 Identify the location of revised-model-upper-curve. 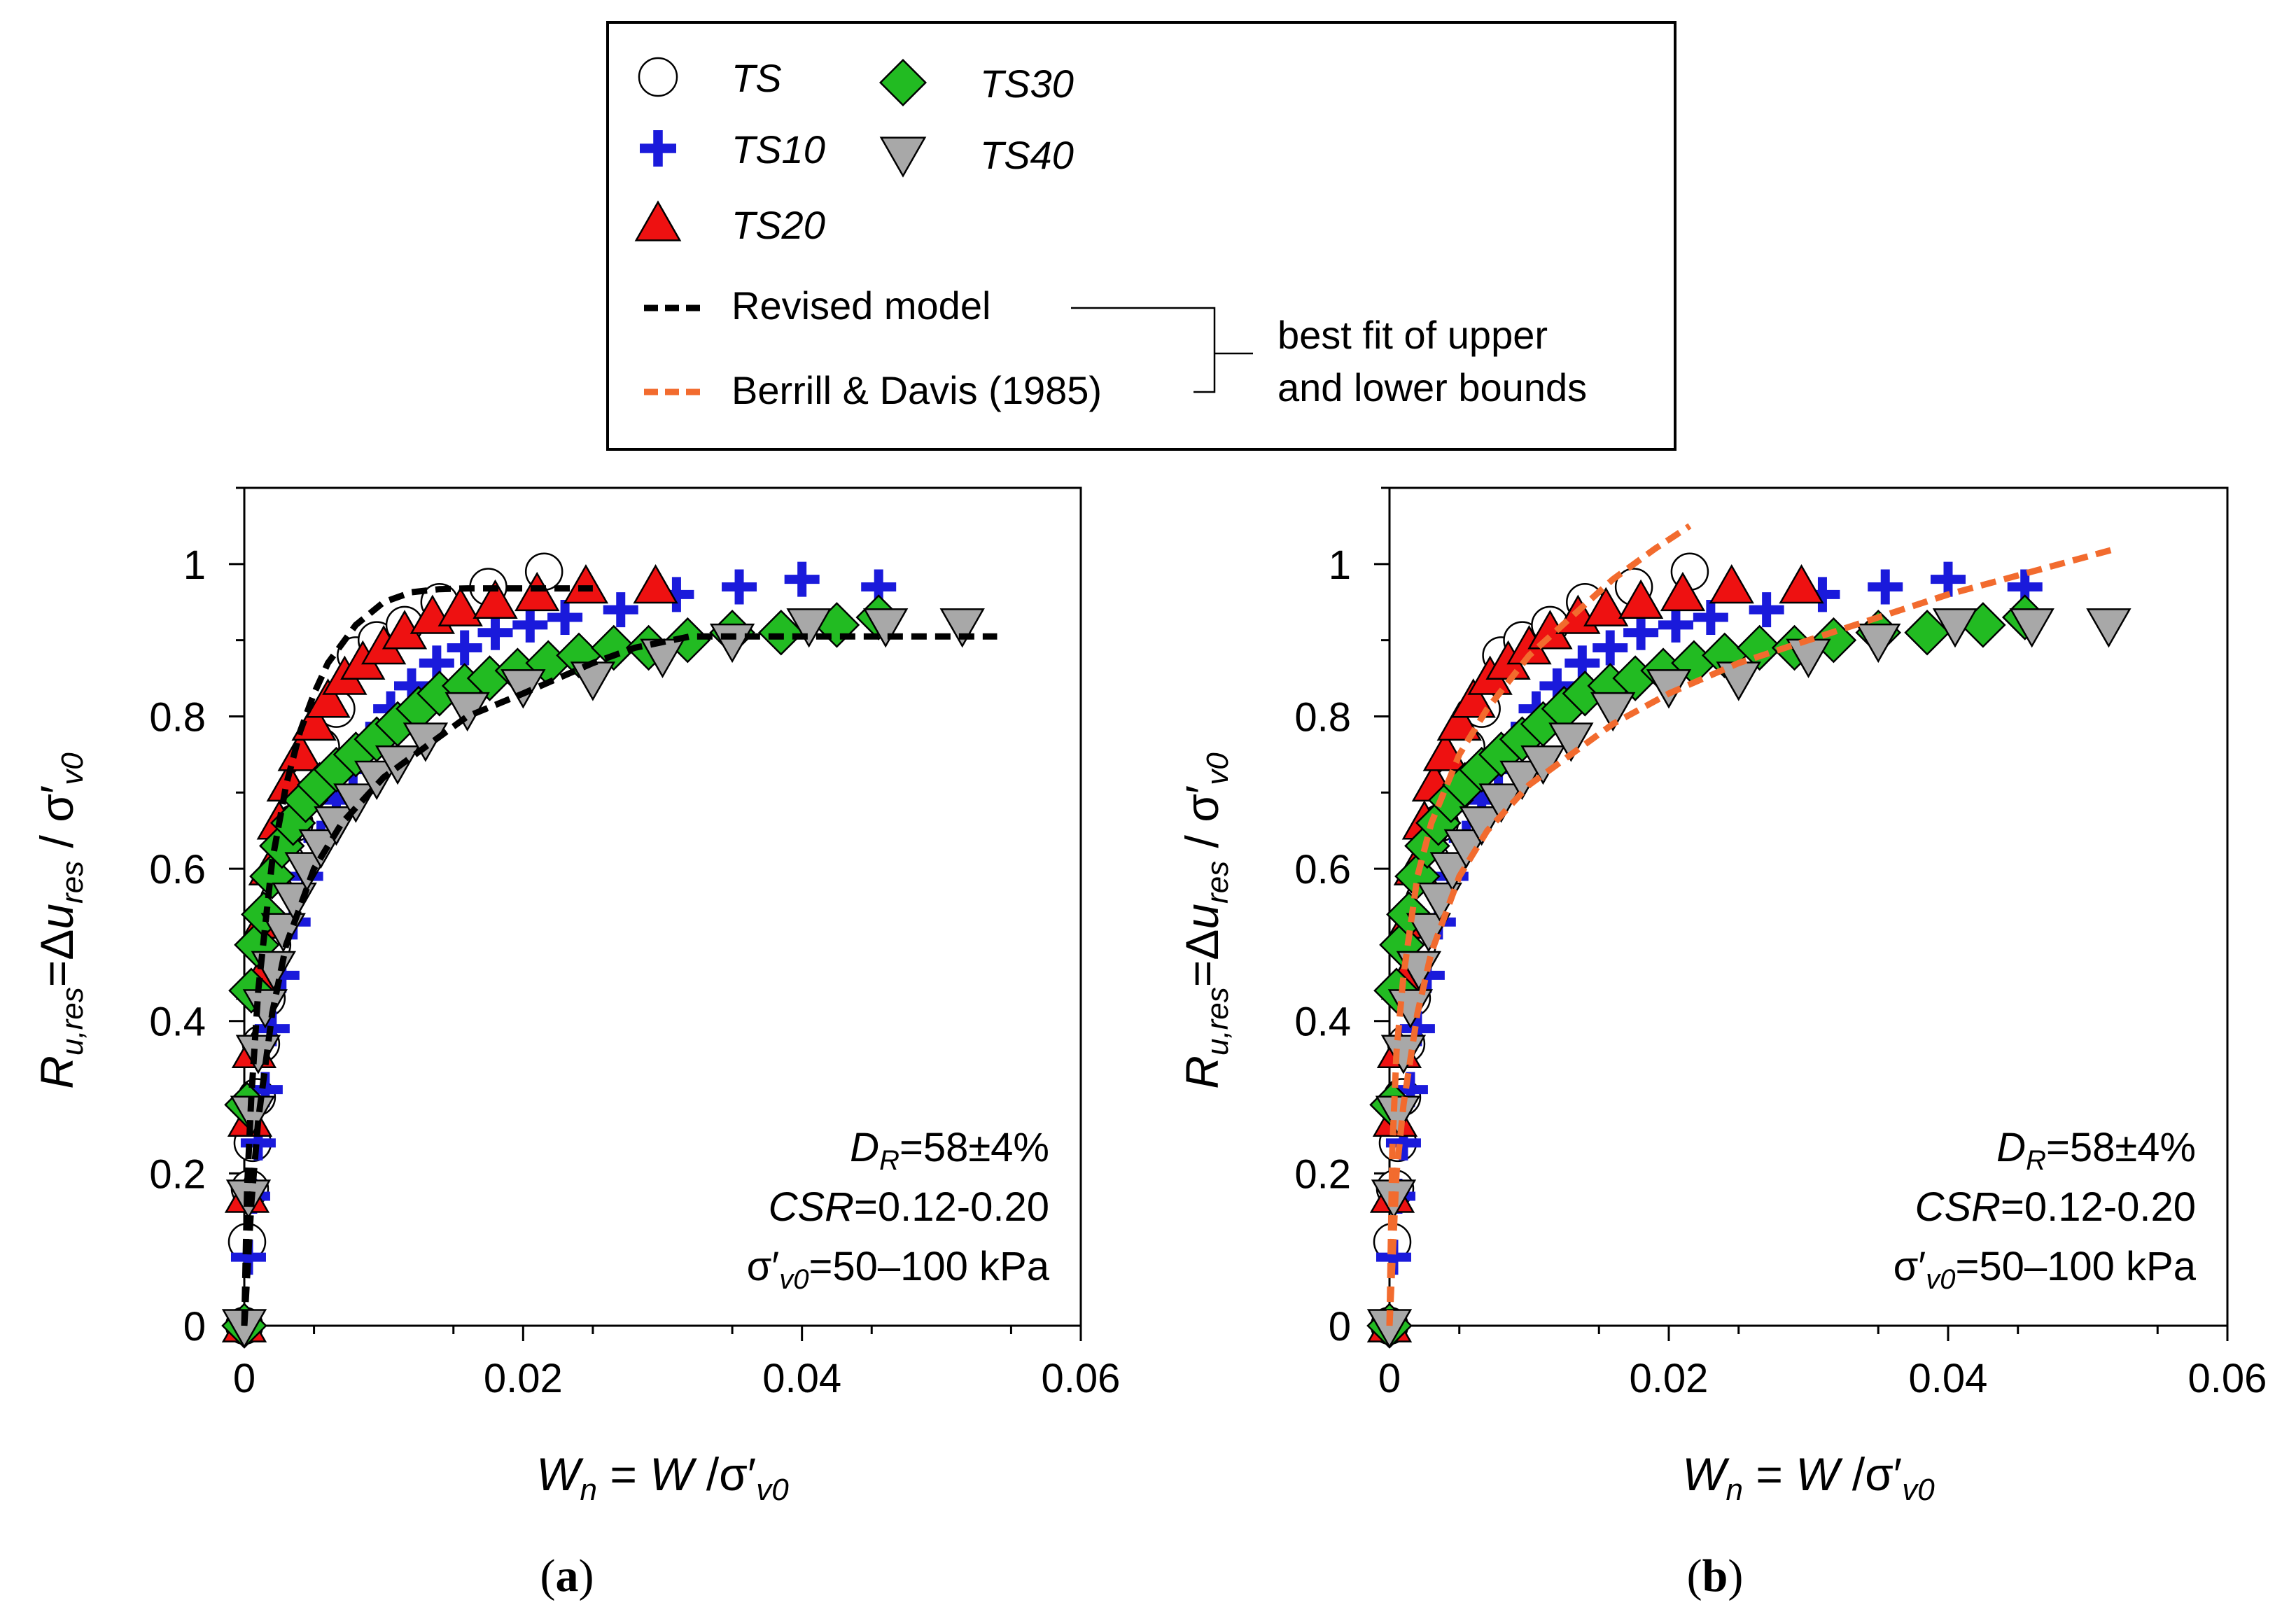
(417, 955).